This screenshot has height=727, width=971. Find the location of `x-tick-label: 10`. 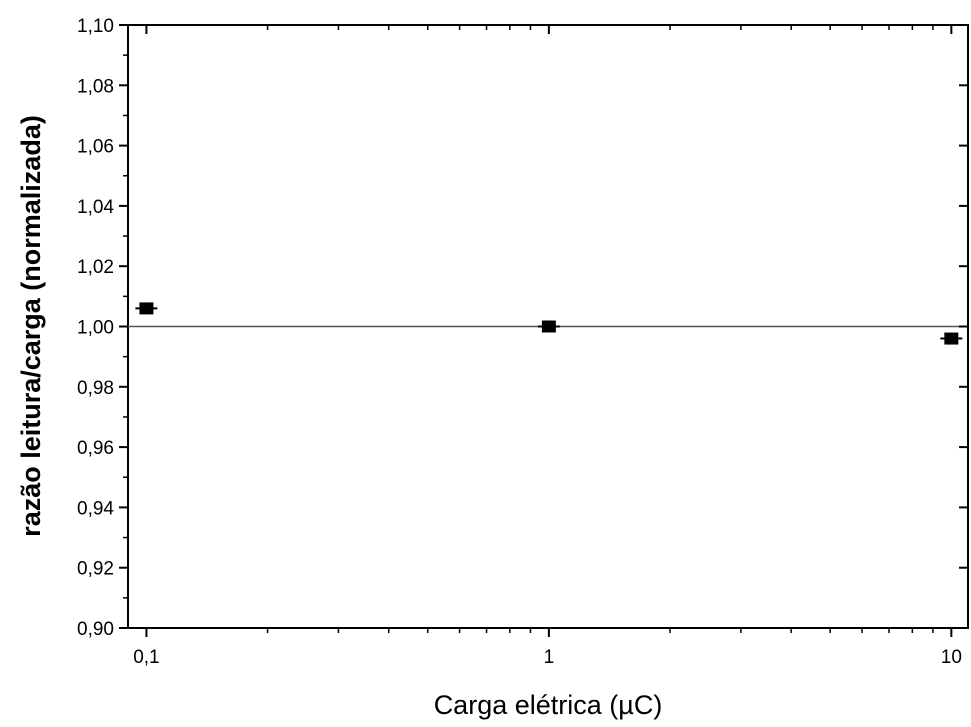

x-tick-label: 10 is located at coordinates (951, 657).